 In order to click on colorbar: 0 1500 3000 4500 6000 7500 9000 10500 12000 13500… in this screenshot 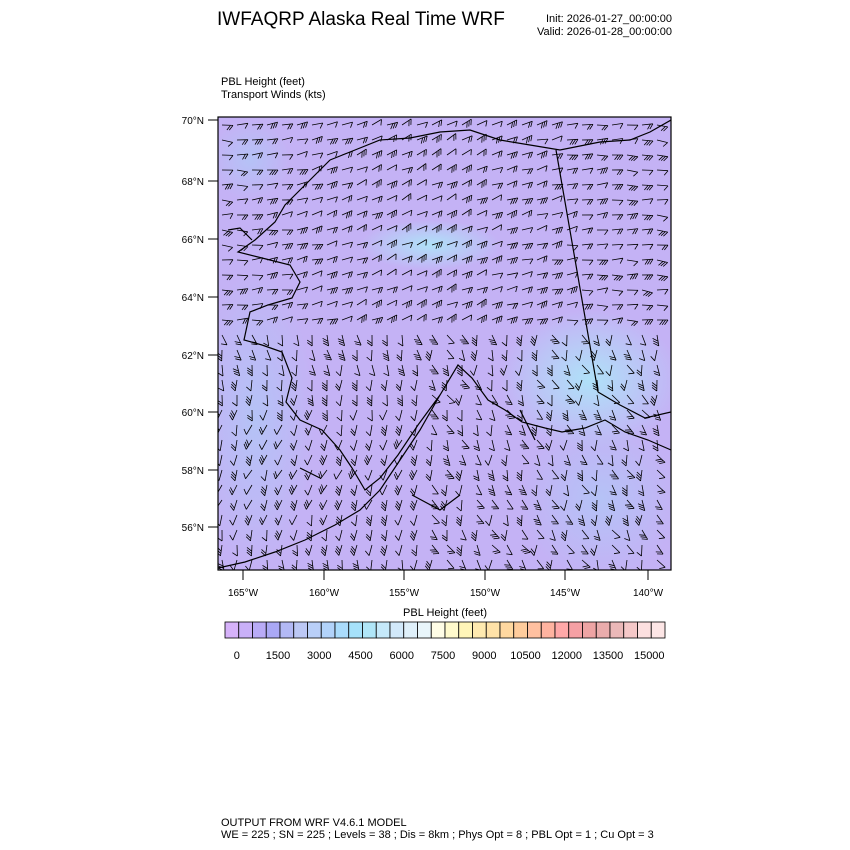, I will do `click(445, 641)`.